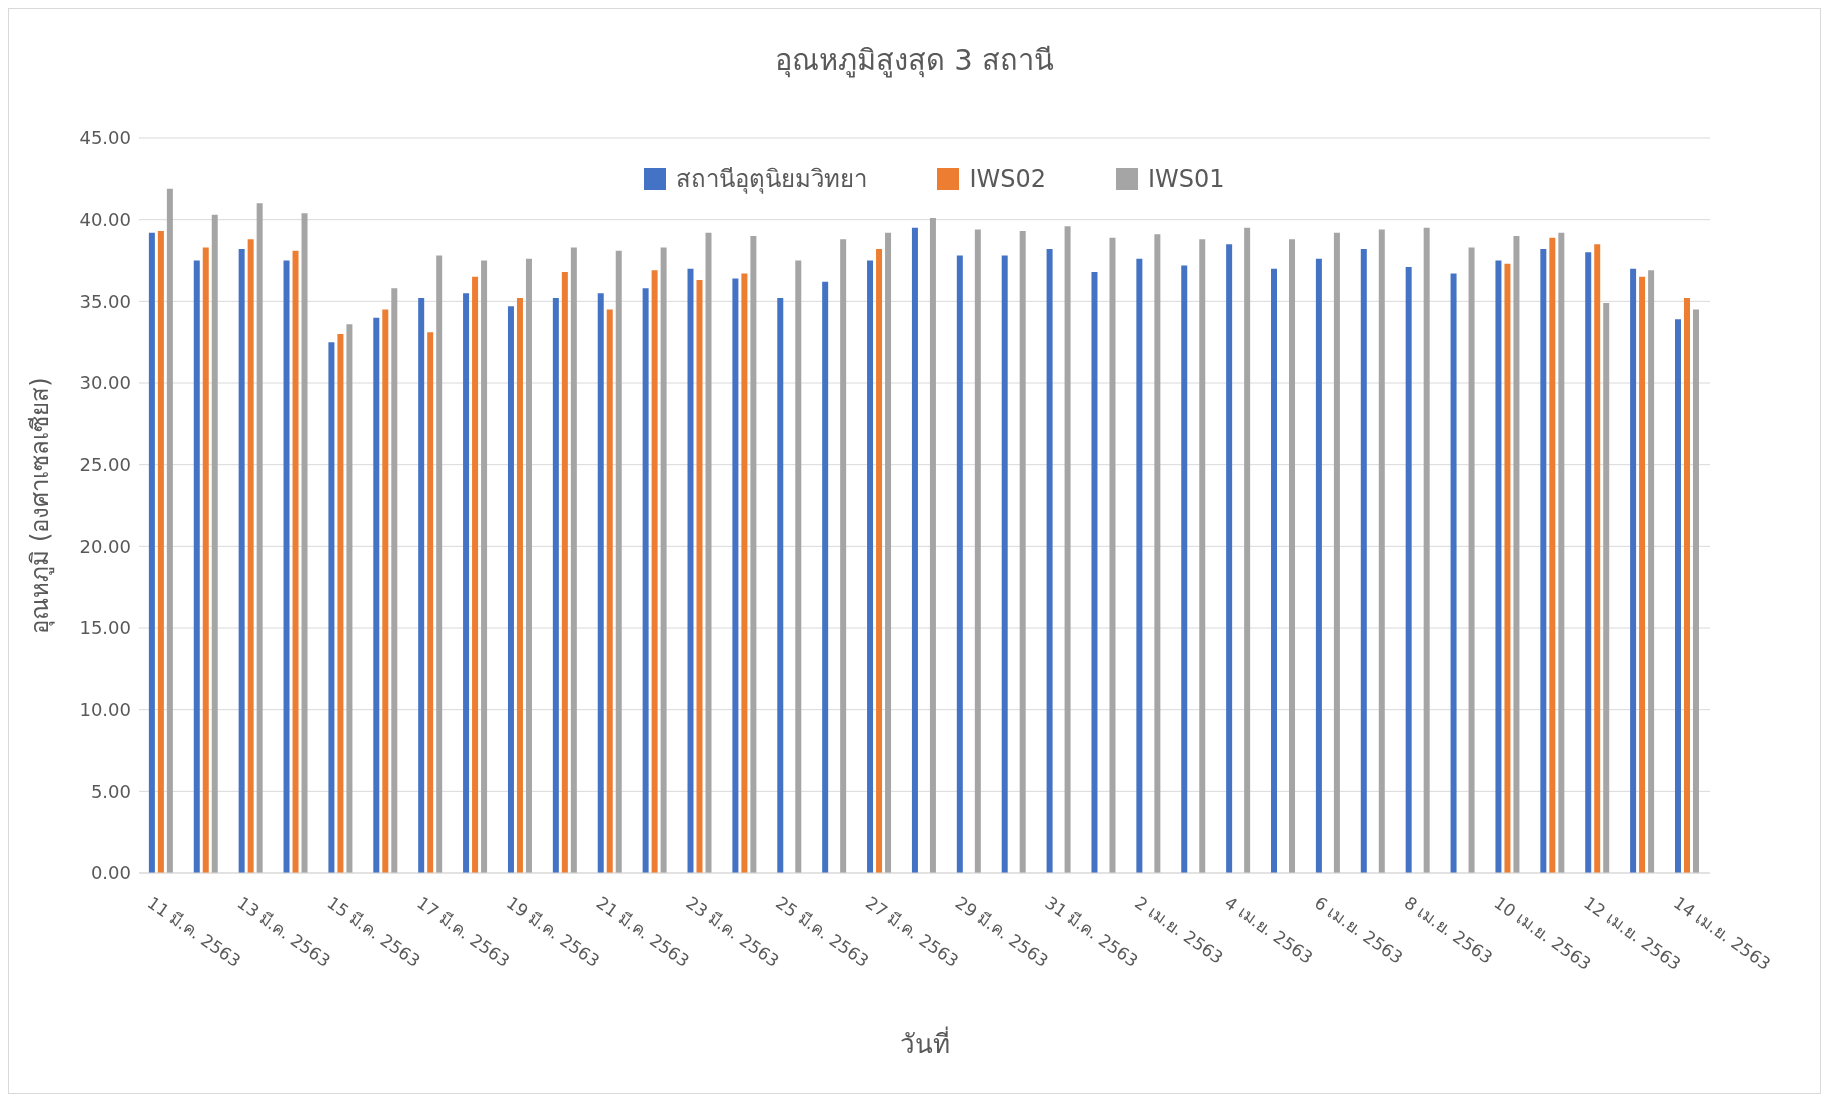 The height and width of the screenshot is (1102, 1829). What do you see at coordinates (105, 220) in the screenshot?
I see `y-tick-label: 40.00` at bounding box center [105, 220].